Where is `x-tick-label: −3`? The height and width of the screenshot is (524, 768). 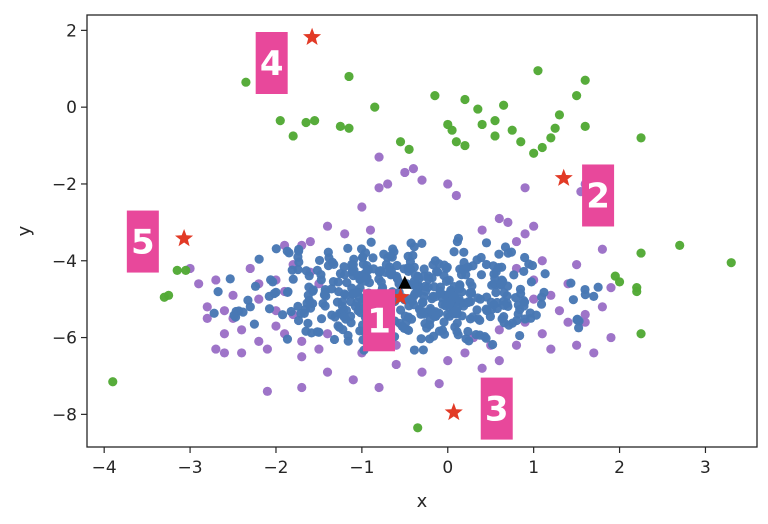 x-tick-label: −3 is located at coordinates (190, 468).